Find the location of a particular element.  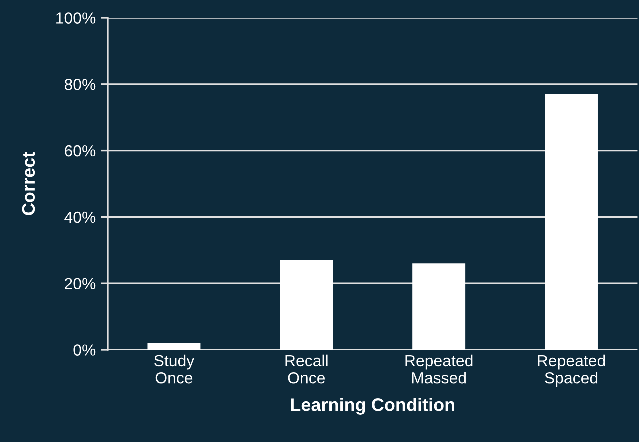

x-tick-label: Repeated Spaced is located at coordinates (572, 370).